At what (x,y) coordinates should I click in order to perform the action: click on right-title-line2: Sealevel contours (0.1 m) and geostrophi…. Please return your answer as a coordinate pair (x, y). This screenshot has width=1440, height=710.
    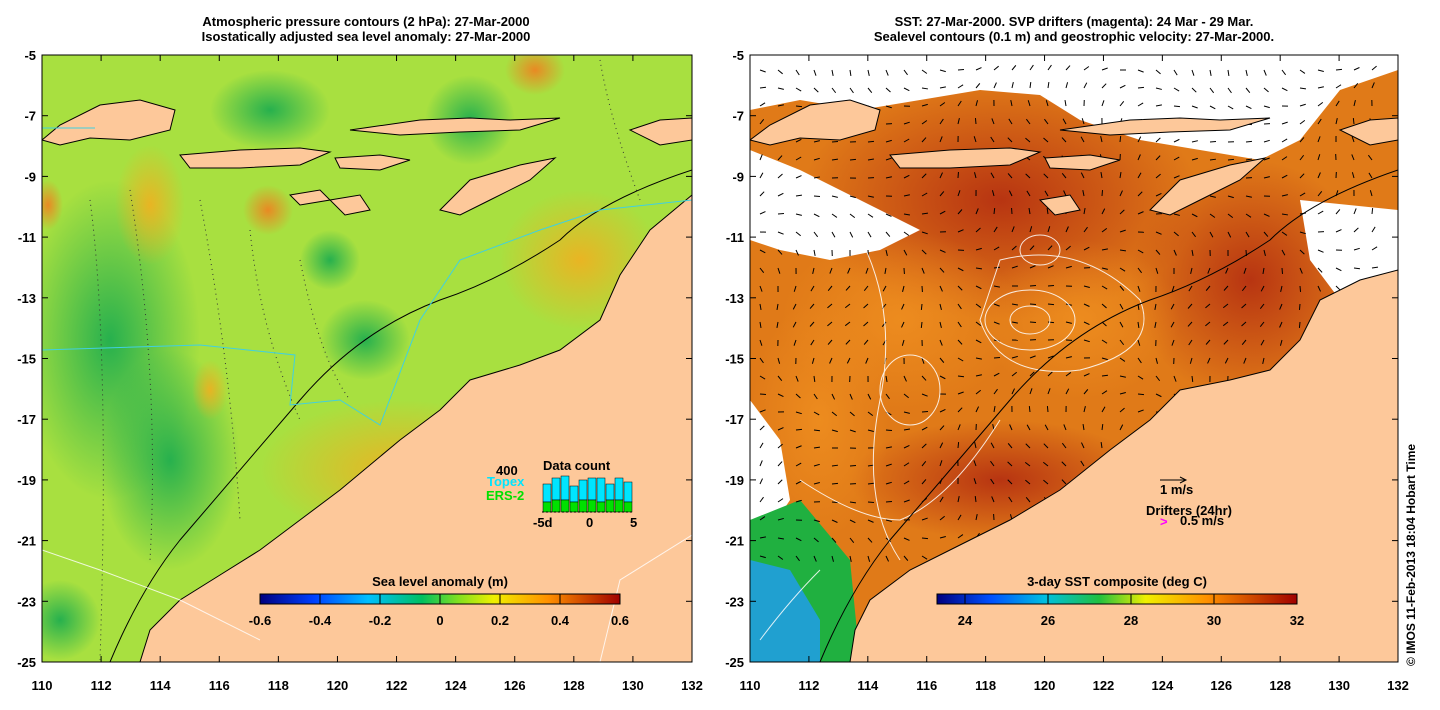
    Looking at the image, I should click on (1074, 36).